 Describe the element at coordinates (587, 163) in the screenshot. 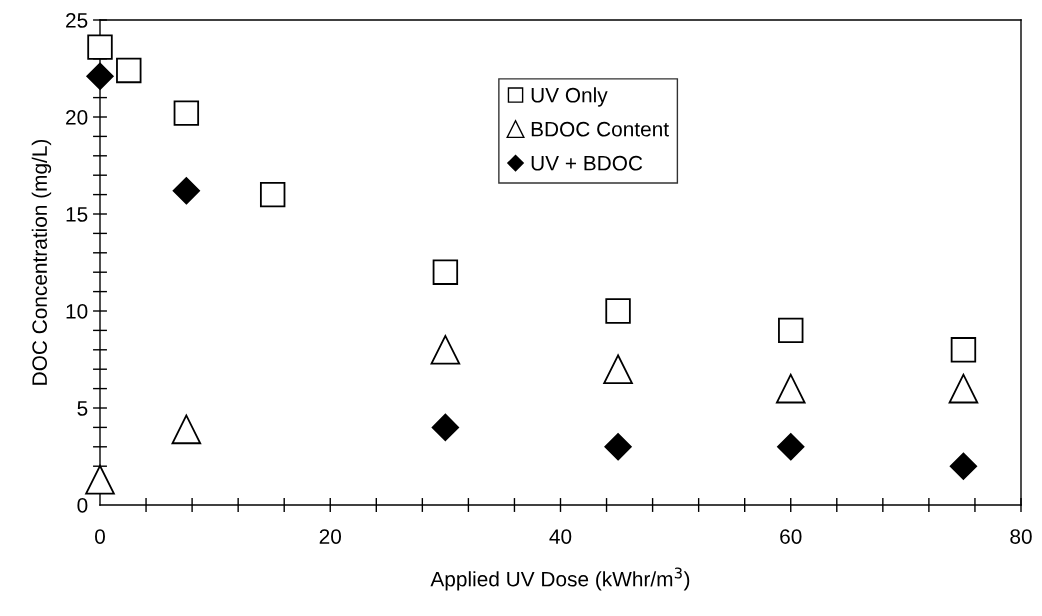

I see `legend-label: UV + BDOC` at that location.